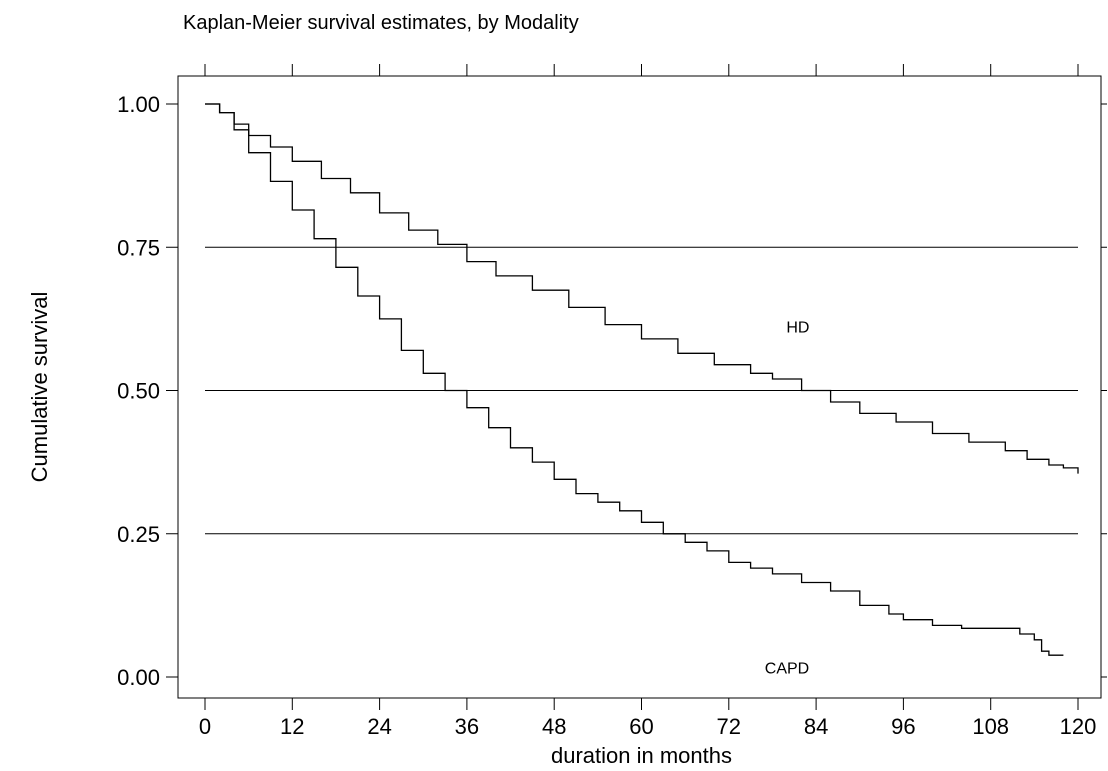  Describe the element at coordinates (641, 755) in the screenshot. I see `x-axis-label: duration in months` at that location.